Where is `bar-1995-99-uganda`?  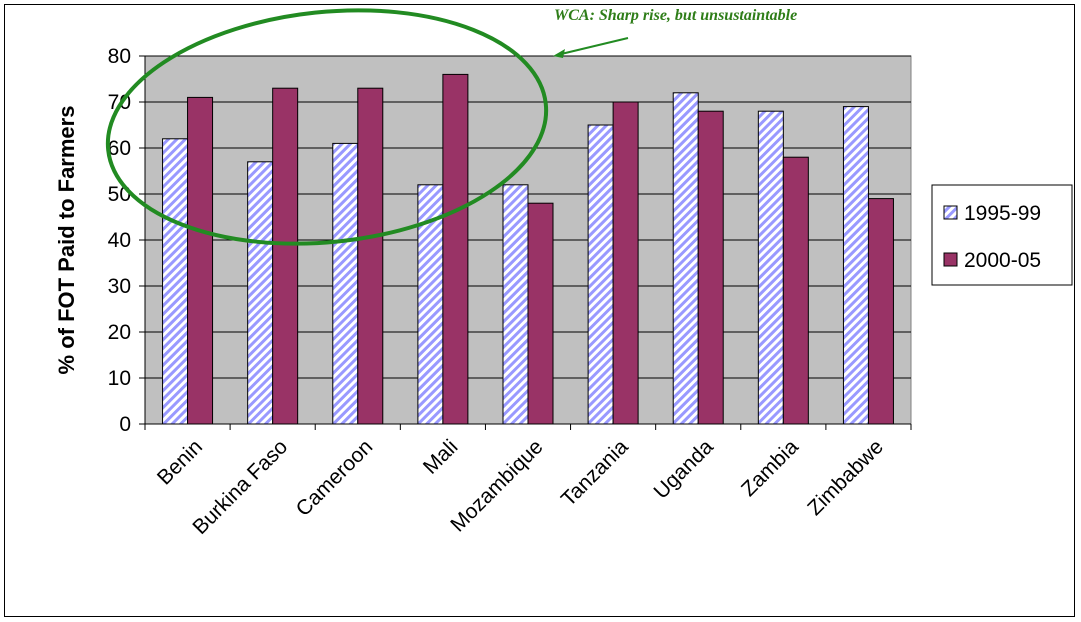
bar-1995-99-uganda is located at coordinates (685, 258).